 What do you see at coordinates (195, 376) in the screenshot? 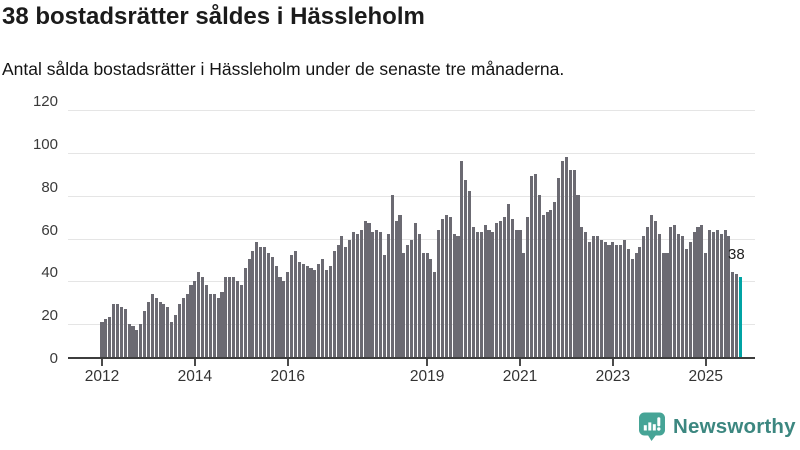
I see `x-axis-tick-label: 2014` at bounding box center [195, 376].